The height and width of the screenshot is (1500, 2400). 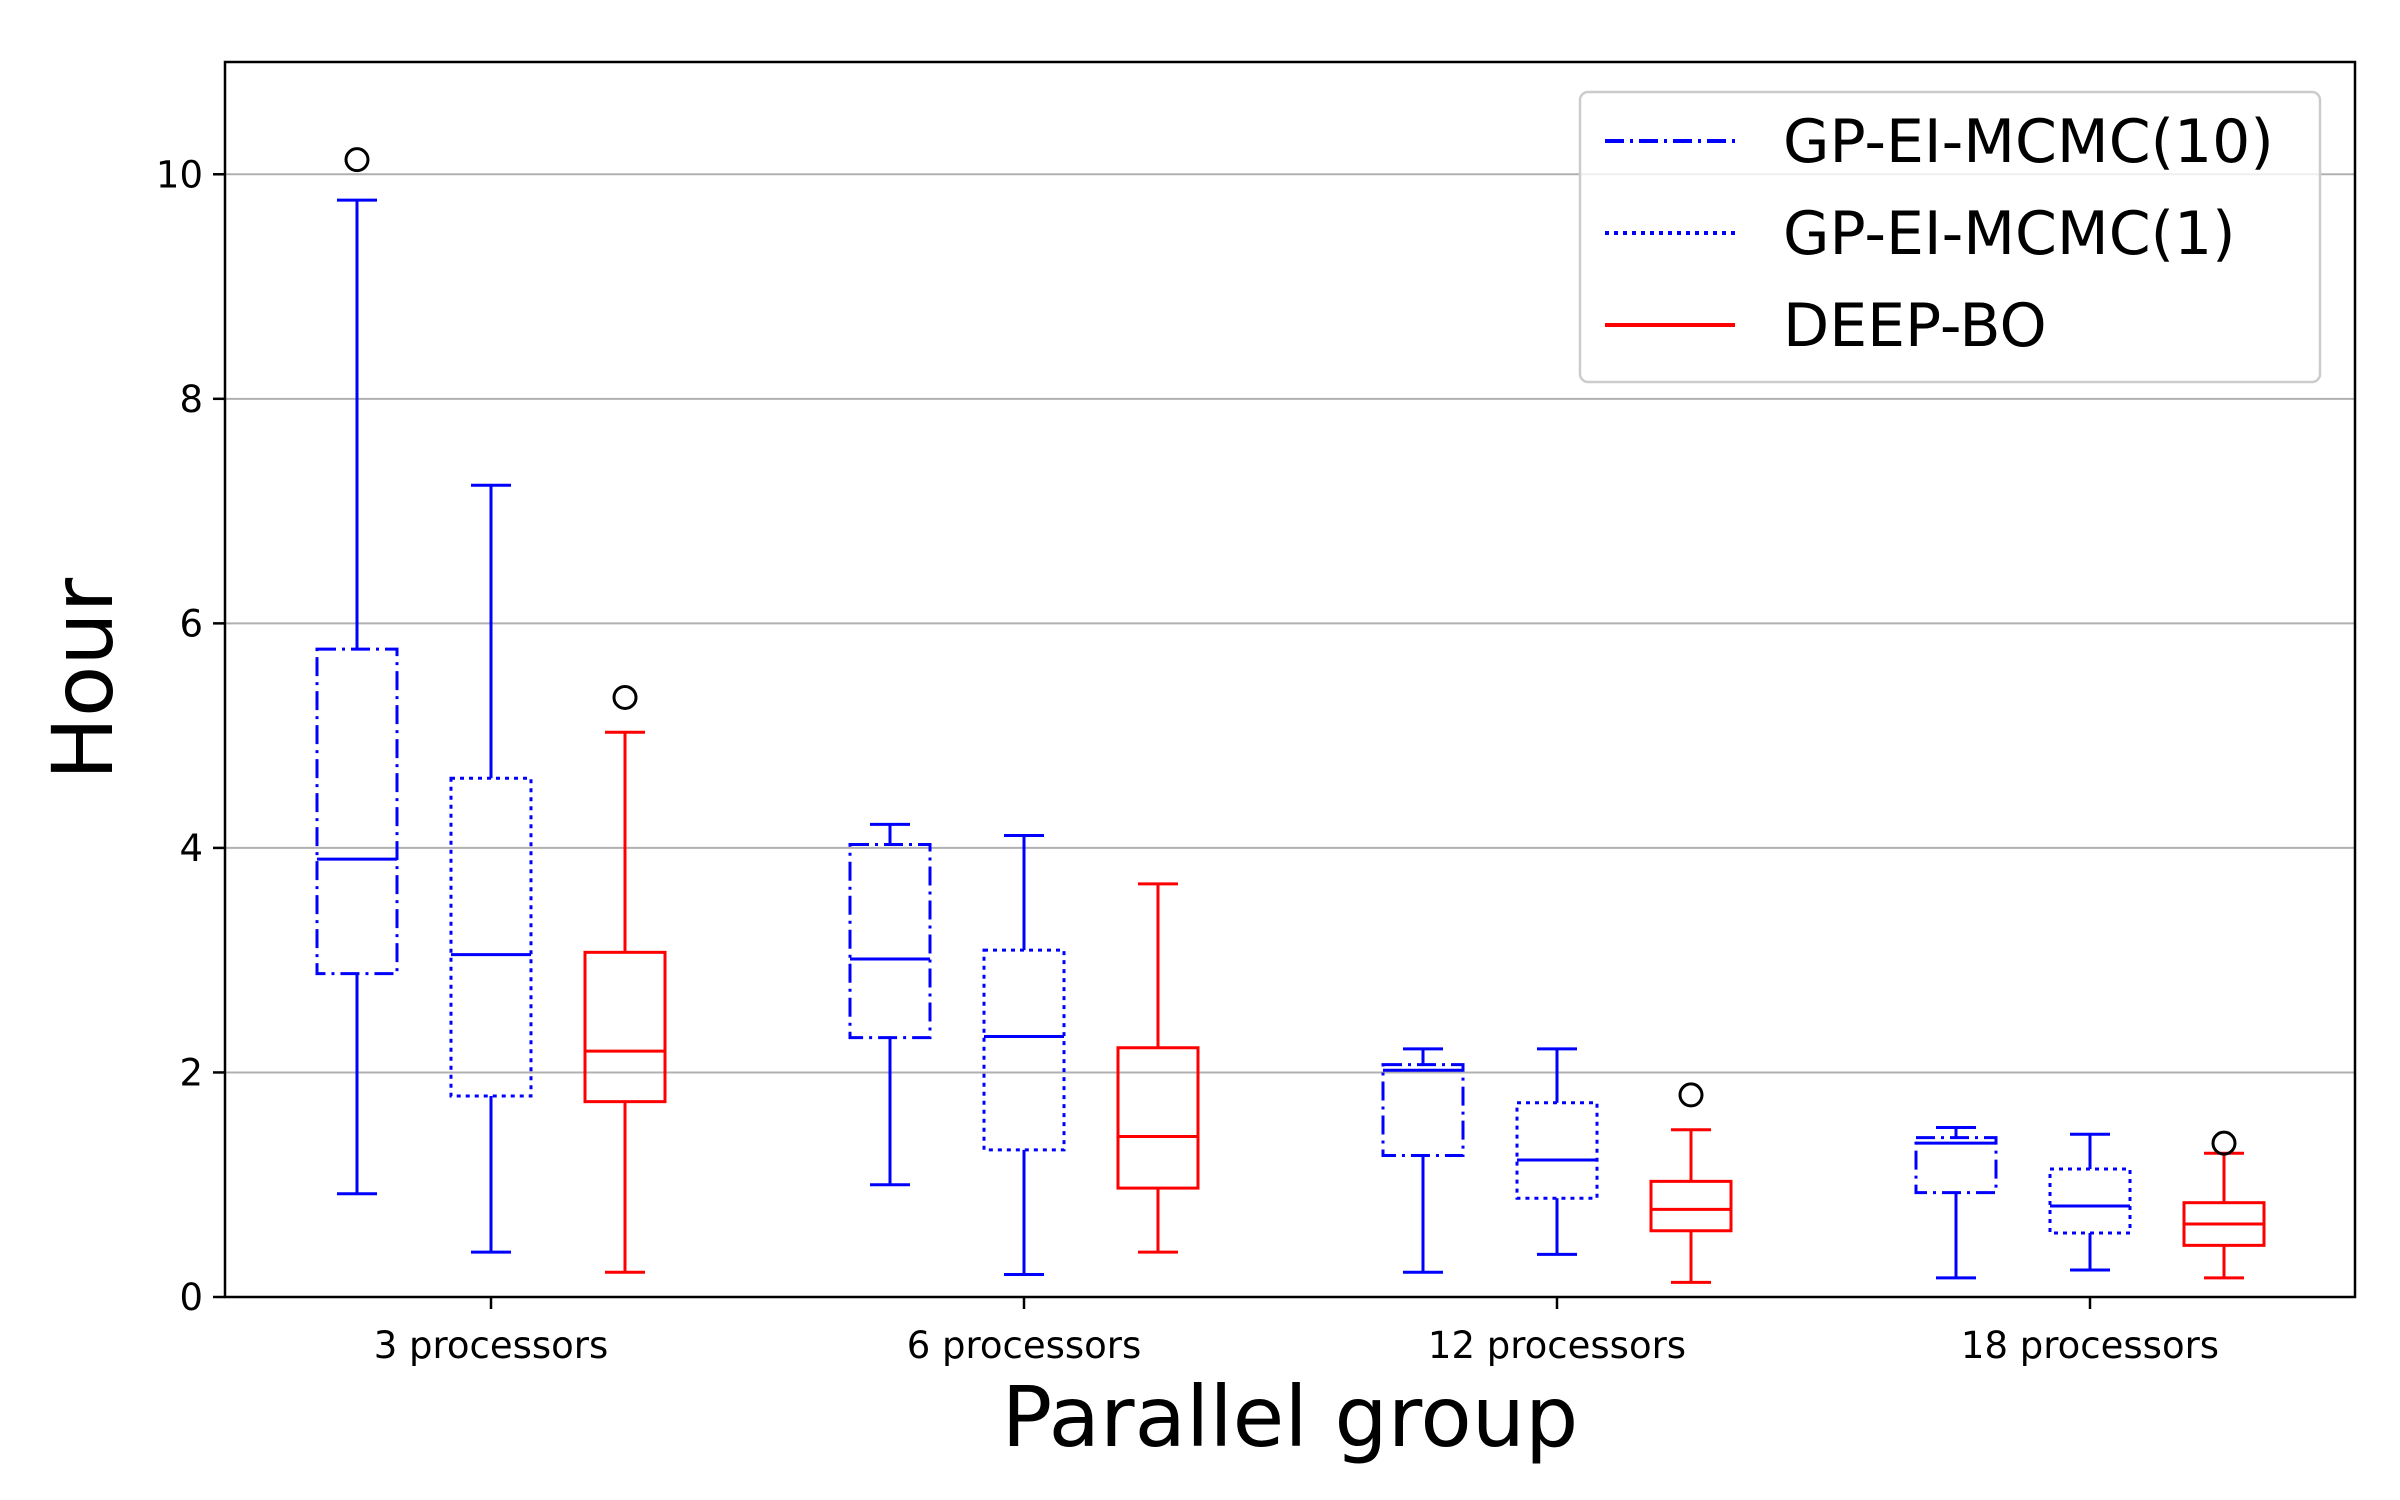 I want to click on y-tick-label: 0, so click(x=191, y=1297).